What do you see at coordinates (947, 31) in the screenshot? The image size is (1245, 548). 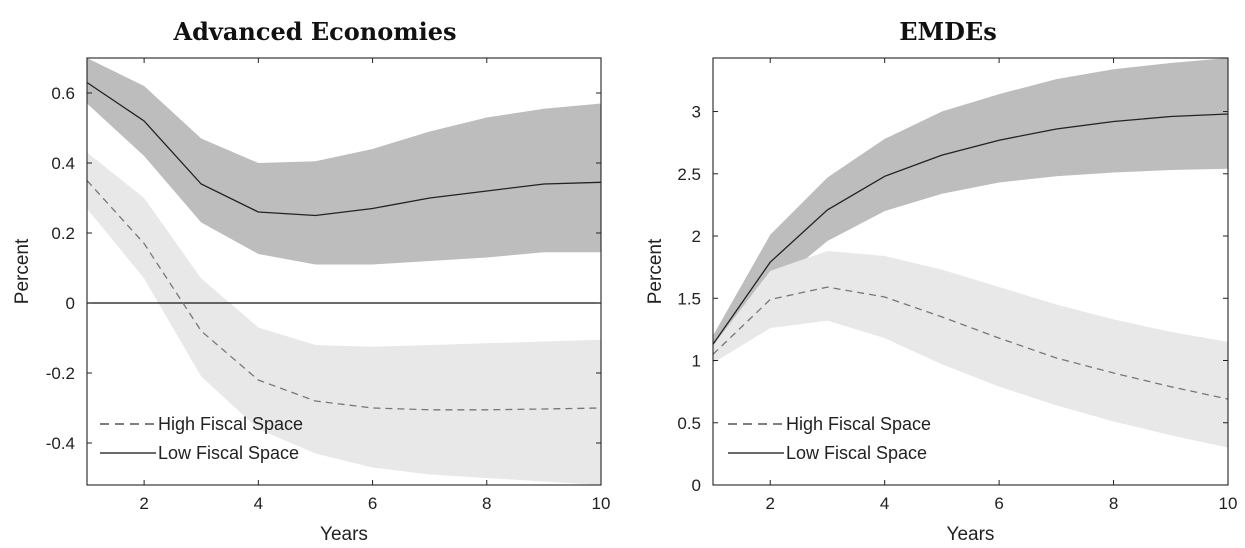 I see `chart-title: EMDEs` at bounding box center [947, 31].